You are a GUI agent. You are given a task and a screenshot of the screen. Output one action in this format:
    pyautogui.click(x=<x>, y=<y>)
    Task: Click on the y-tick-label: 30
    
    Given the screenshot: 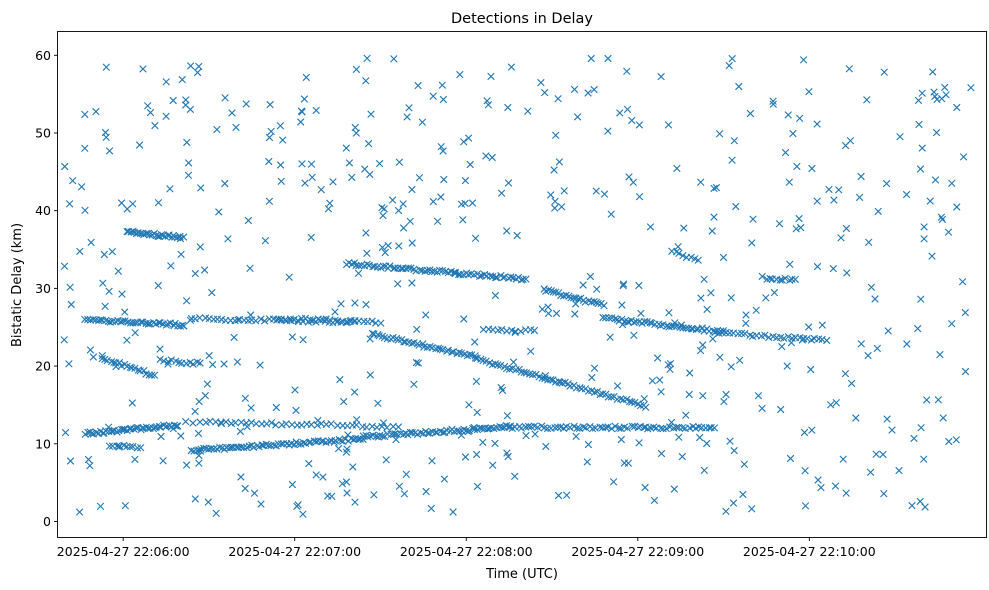 What is the action you would take?
    pyautogui.click(x=43, y=288)
    